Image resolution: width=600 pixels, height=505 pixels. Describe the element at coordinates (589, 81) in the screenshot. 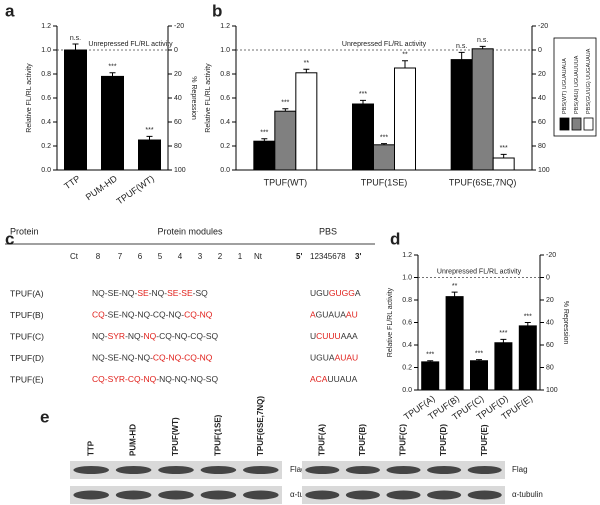

I see `legend-label: PBS(GU/UG) UUGAUAUA` at that location.